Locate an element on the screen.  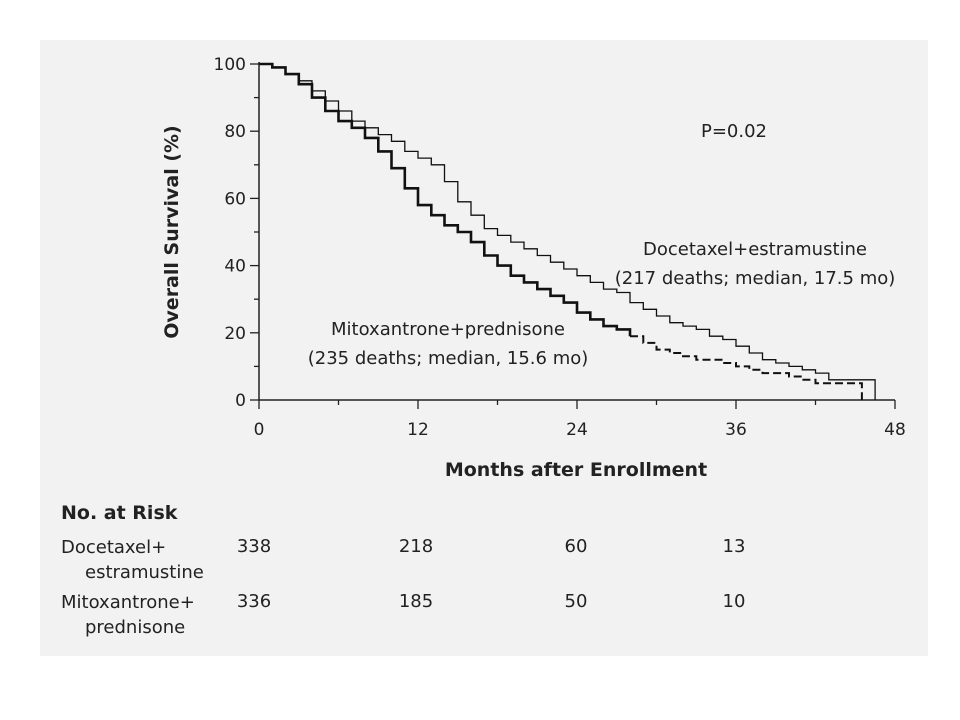
y-tick-label: 80 is located at coordinates (235, 132).